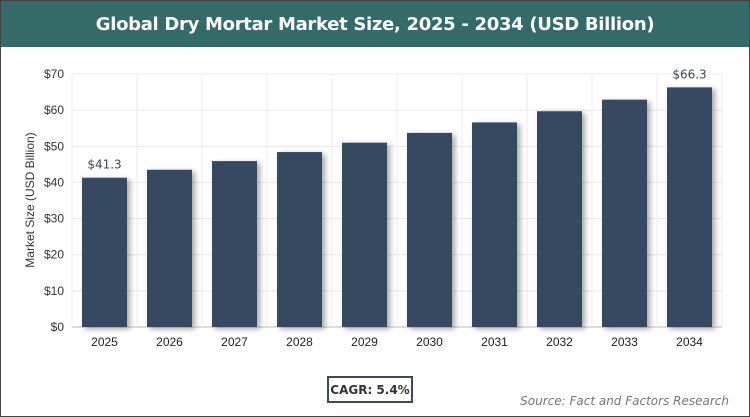 The height and width of the screenshot is (417, 750). Describe the element at coordinates (299, 342) in the screenshot. I see `x-tick-label: 2028` at that location.